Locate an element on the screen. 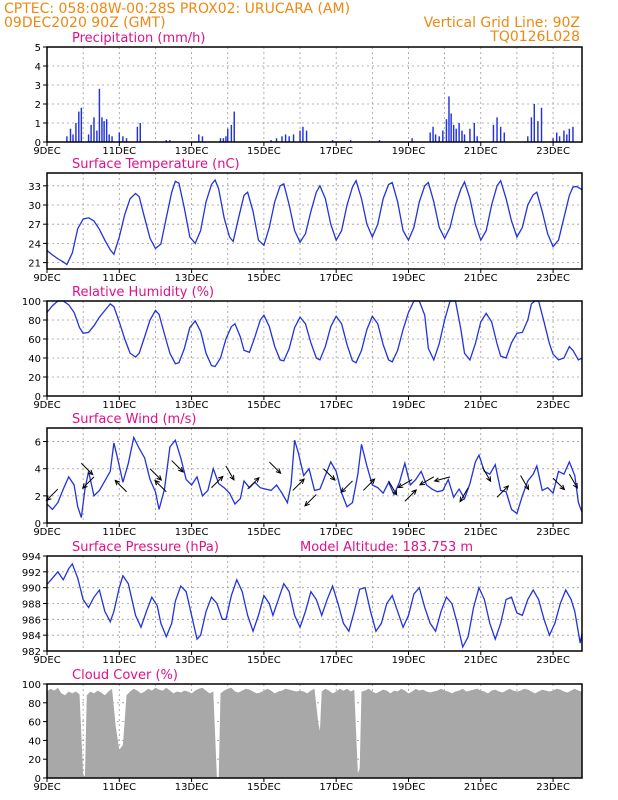  humidity-xtick-label: 19DEC is located at coordinates (409, 405).